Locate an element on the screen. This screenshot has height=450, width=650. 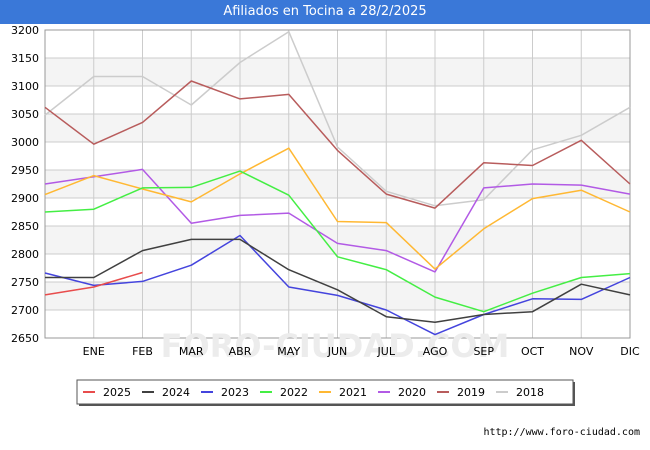
y-tick-label: 2650 is located at coordinates (25, 338).